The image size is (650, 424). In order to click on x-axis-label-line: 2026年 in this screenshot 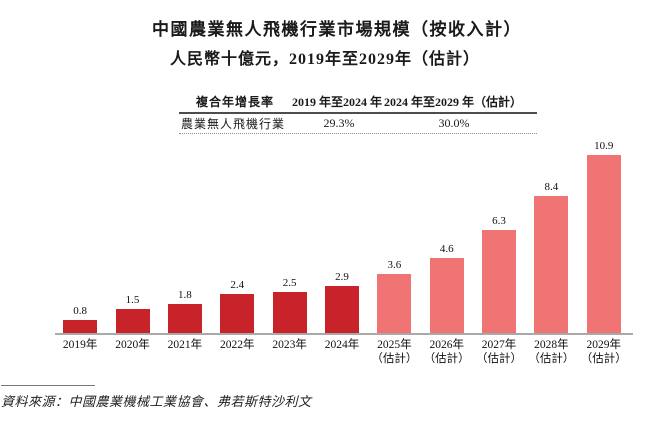, I will do `click(446, 345)`.